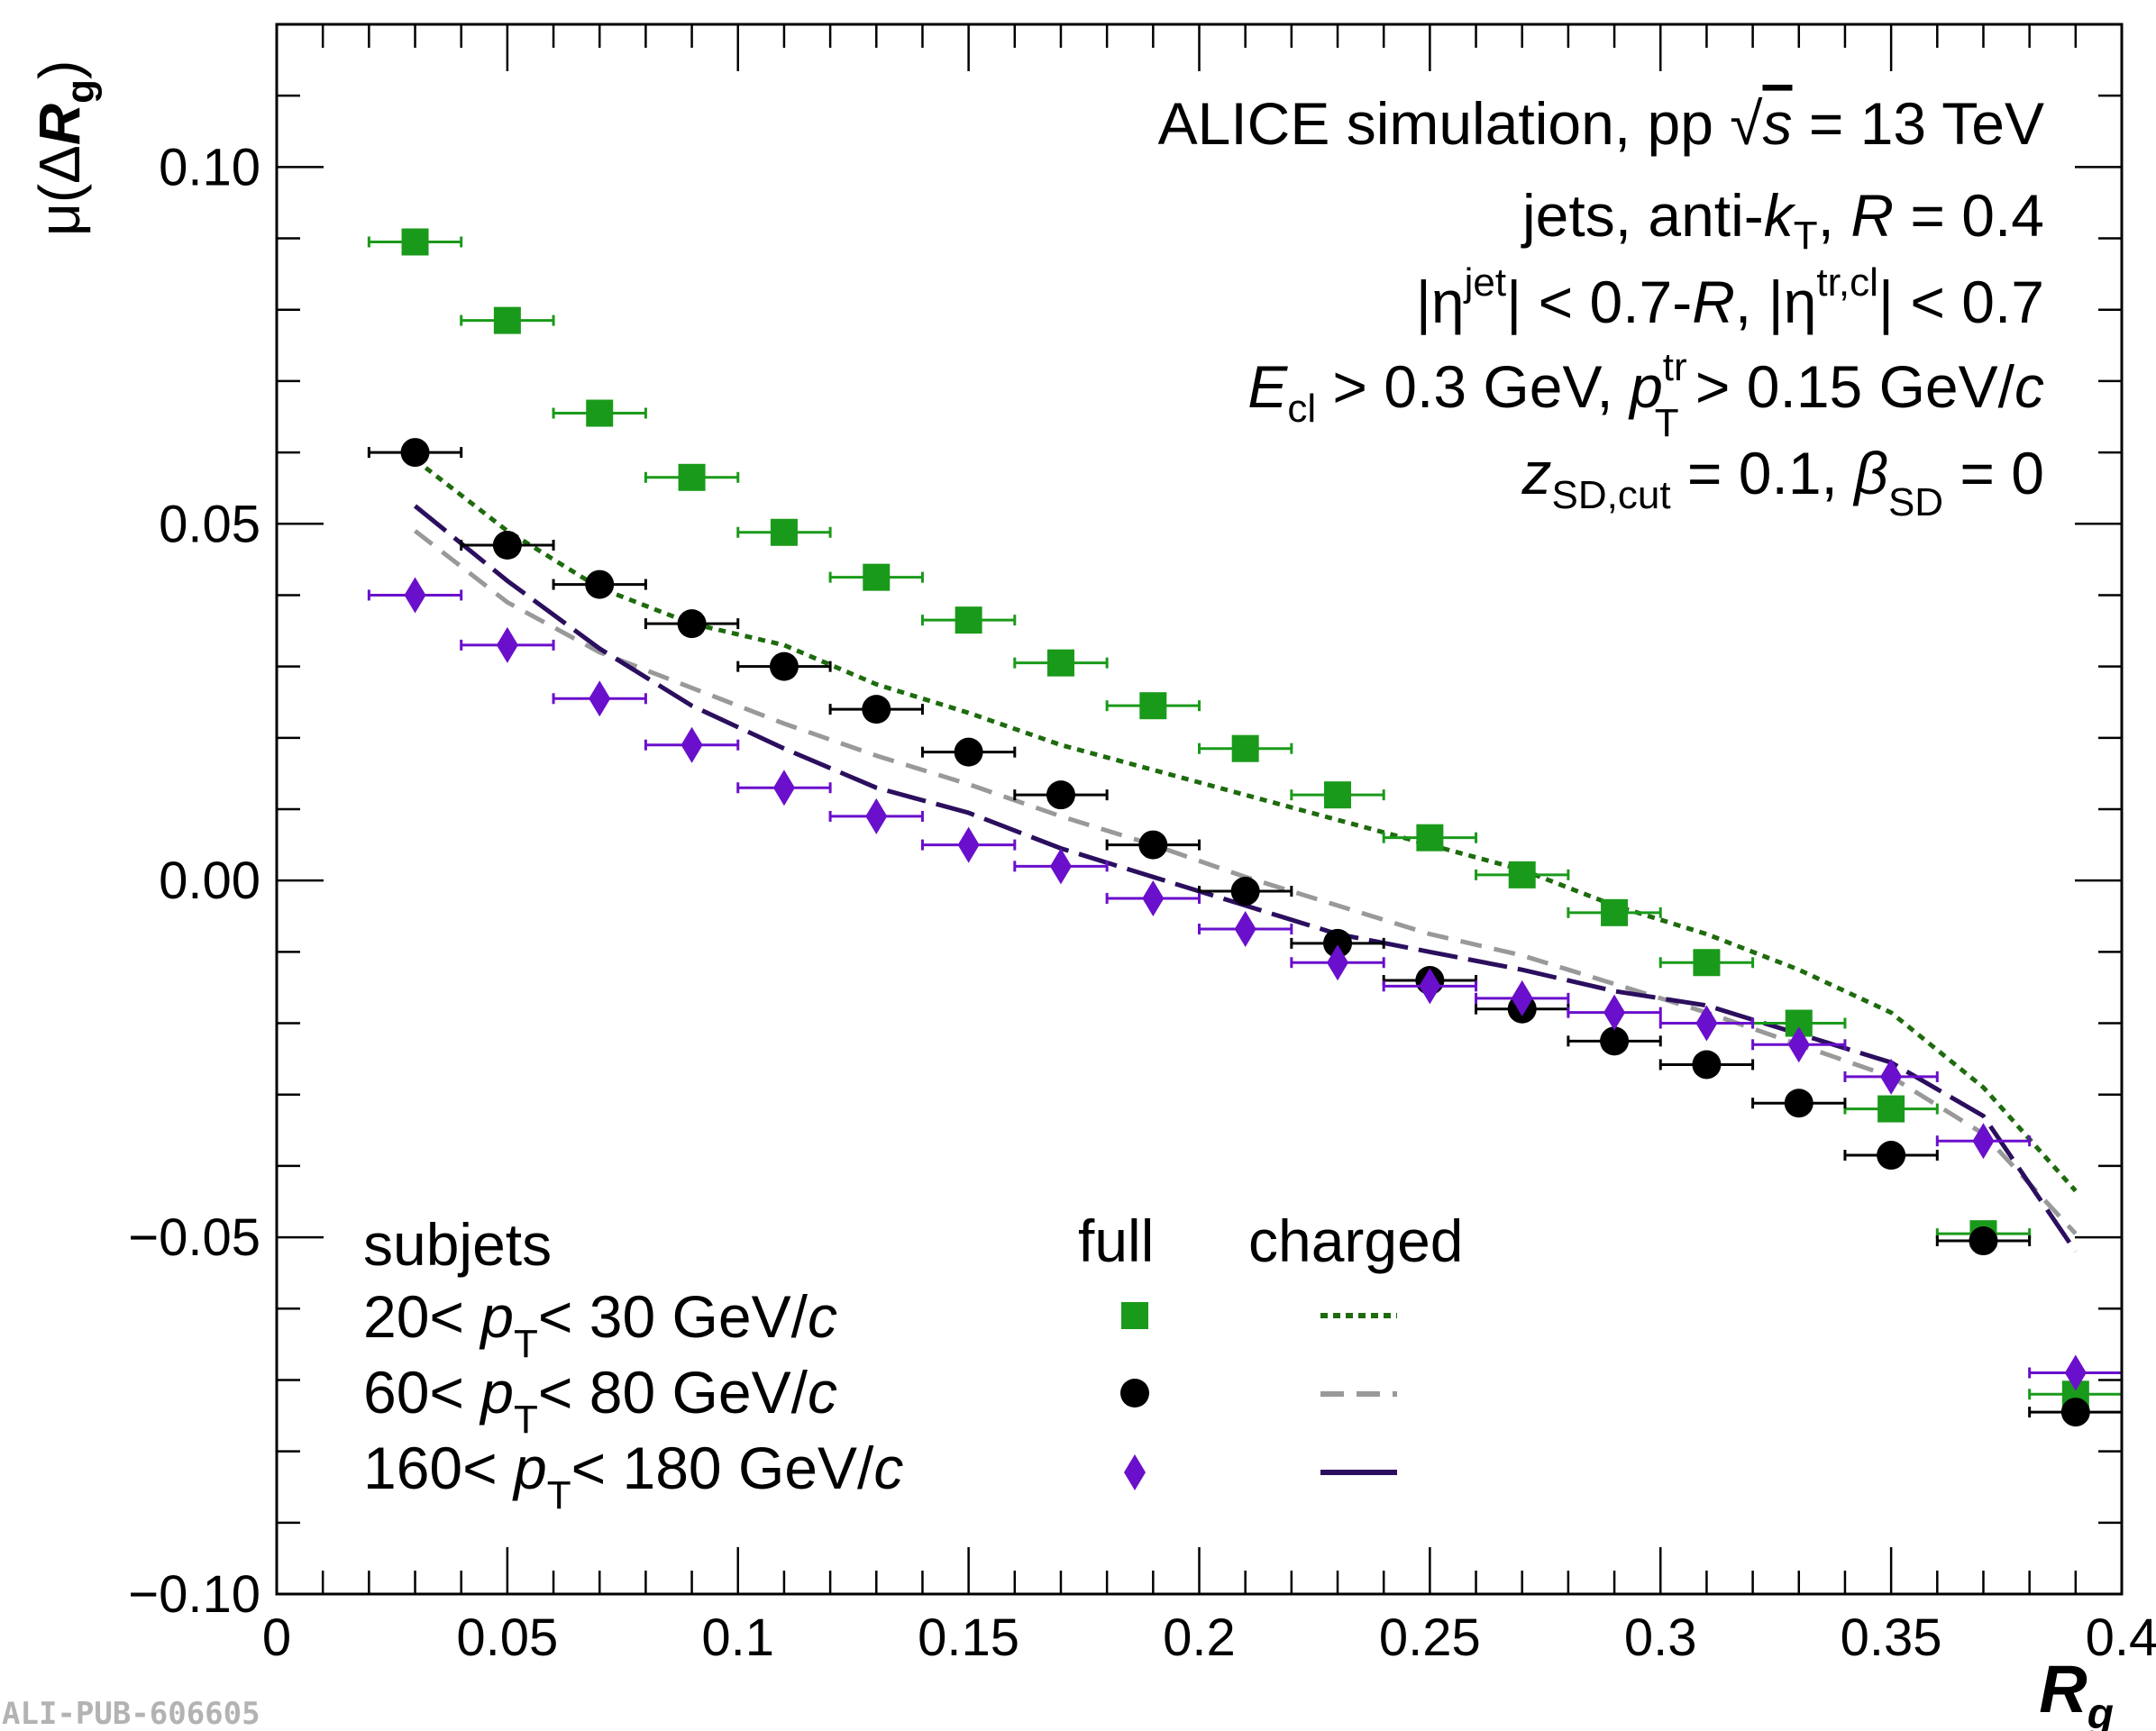  Describe the element at coordinates (131, 1713) in the screenshot. I see `watermark: ALI-PUB-606605` at that location.